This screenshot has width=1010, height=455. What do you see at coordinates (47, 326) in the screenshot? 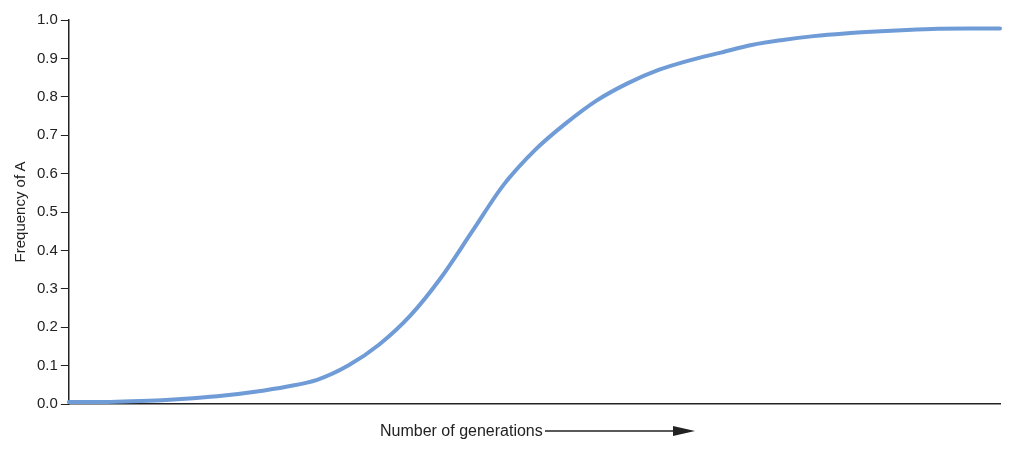
I see `y-tick-label: 0.2` at bounding box center [47, 326].